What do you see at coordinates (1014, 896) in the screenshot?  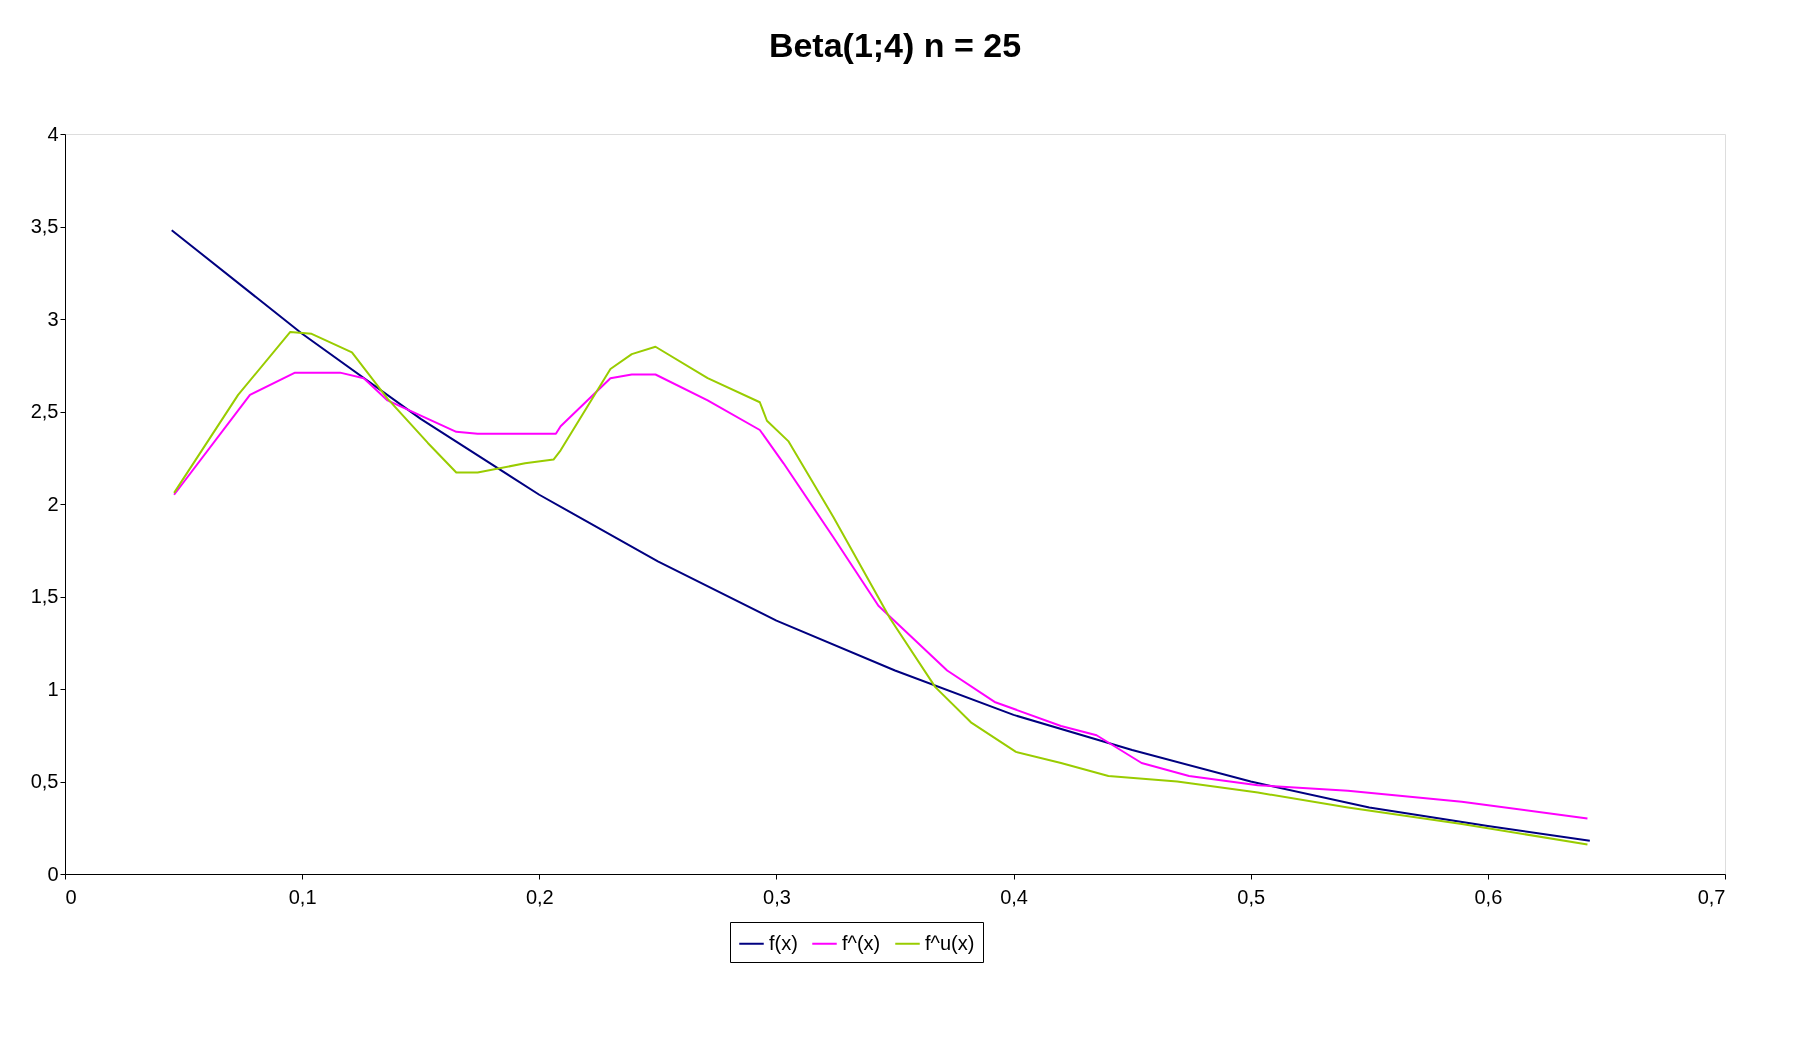 I see `x-tick-label: 0,4` at bounding box center [1014, 896].